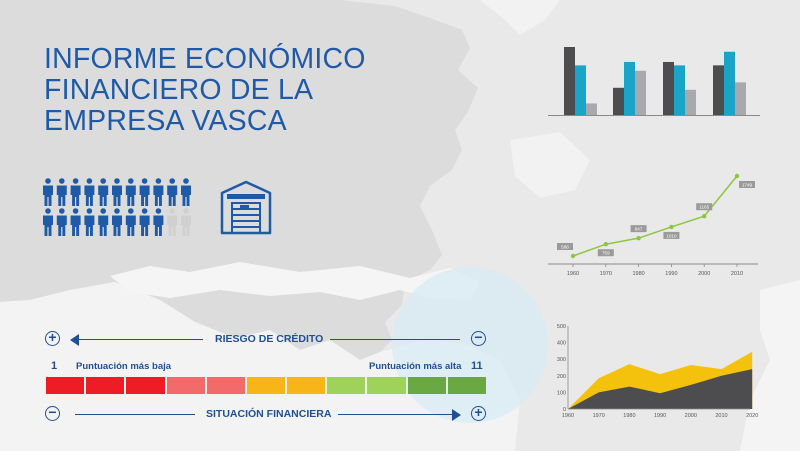 This screenshot has width=800, height=451. Describe the element at coordinates (395, 339) in the screenshot. I see `arrow-left-line-right` at that location.